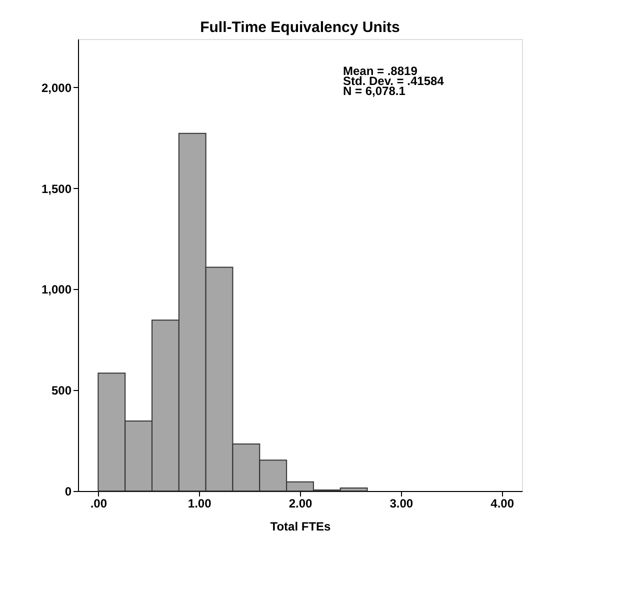 Image resolution: width=631 pixels, height=611 pixels. Describe the element at coordinates (200, 503) in the screenshot. I see `x-tick-label: 1.00` at that location.